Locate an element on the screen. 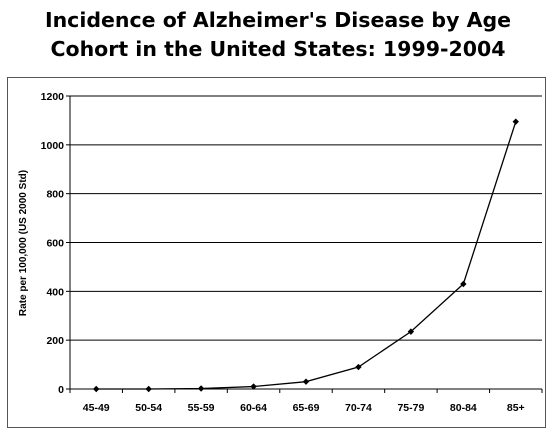  x-tick-label-4: 65-69 is located at coordinates (306, 408).